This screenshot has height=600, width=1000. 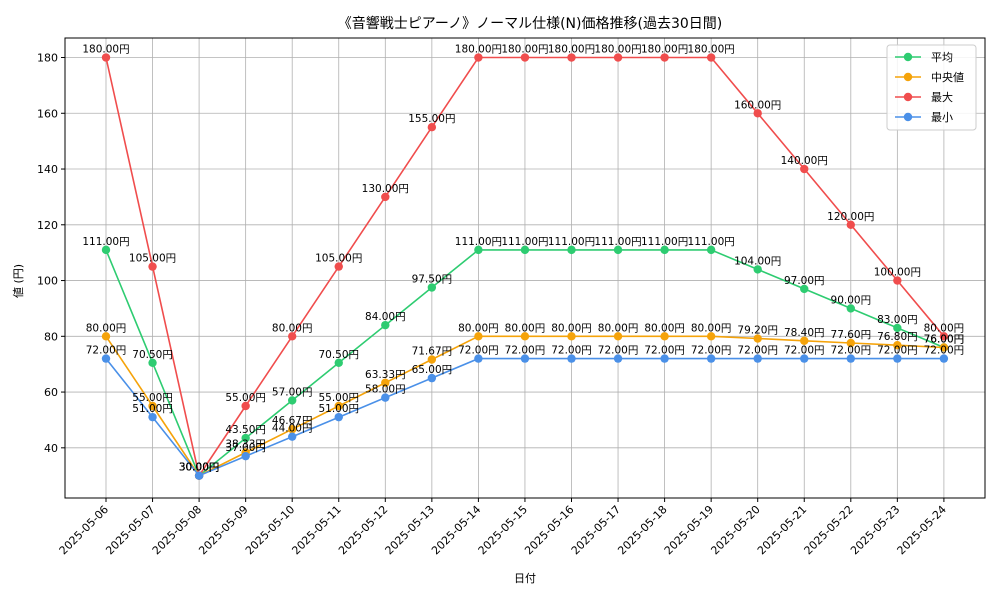 I want to click on data-label: 100.00円, so click(x=897, y=273).